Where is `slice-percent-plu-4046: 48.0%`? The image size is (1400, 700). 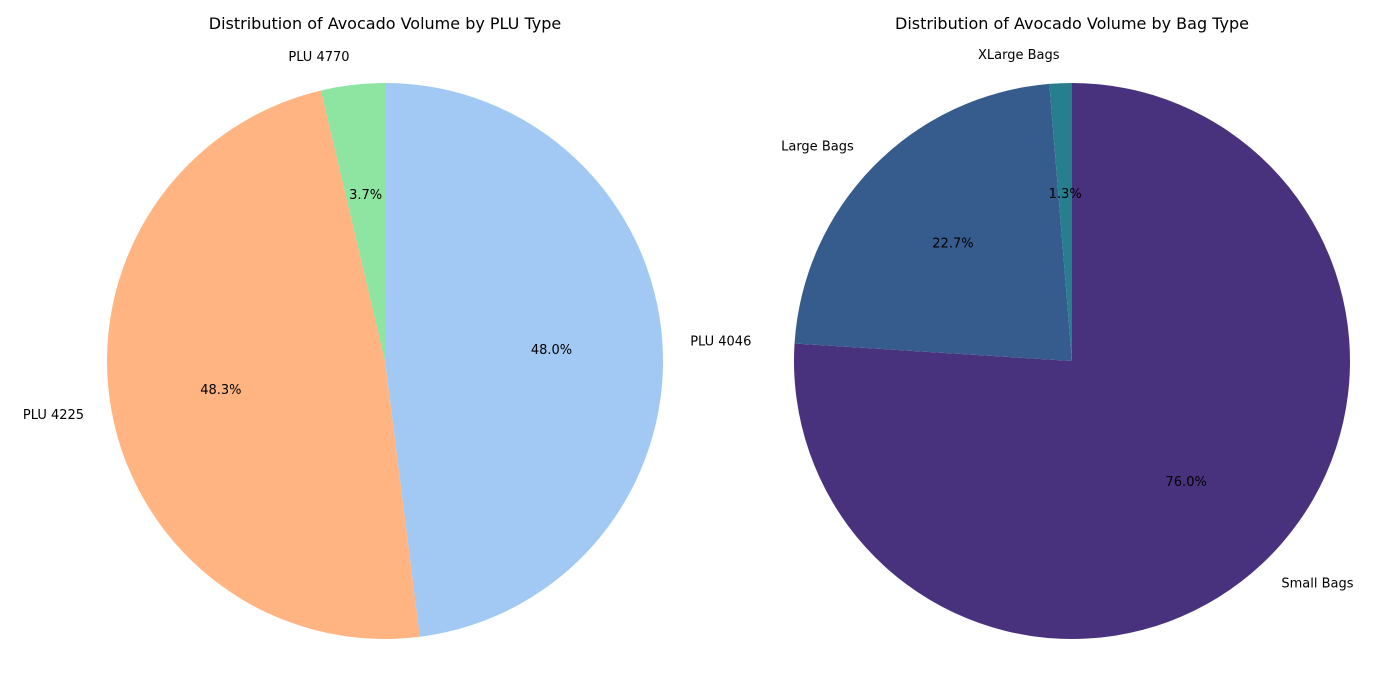 slice-percent-plu-4046: 48.0% is located at coordinates (551, 350).